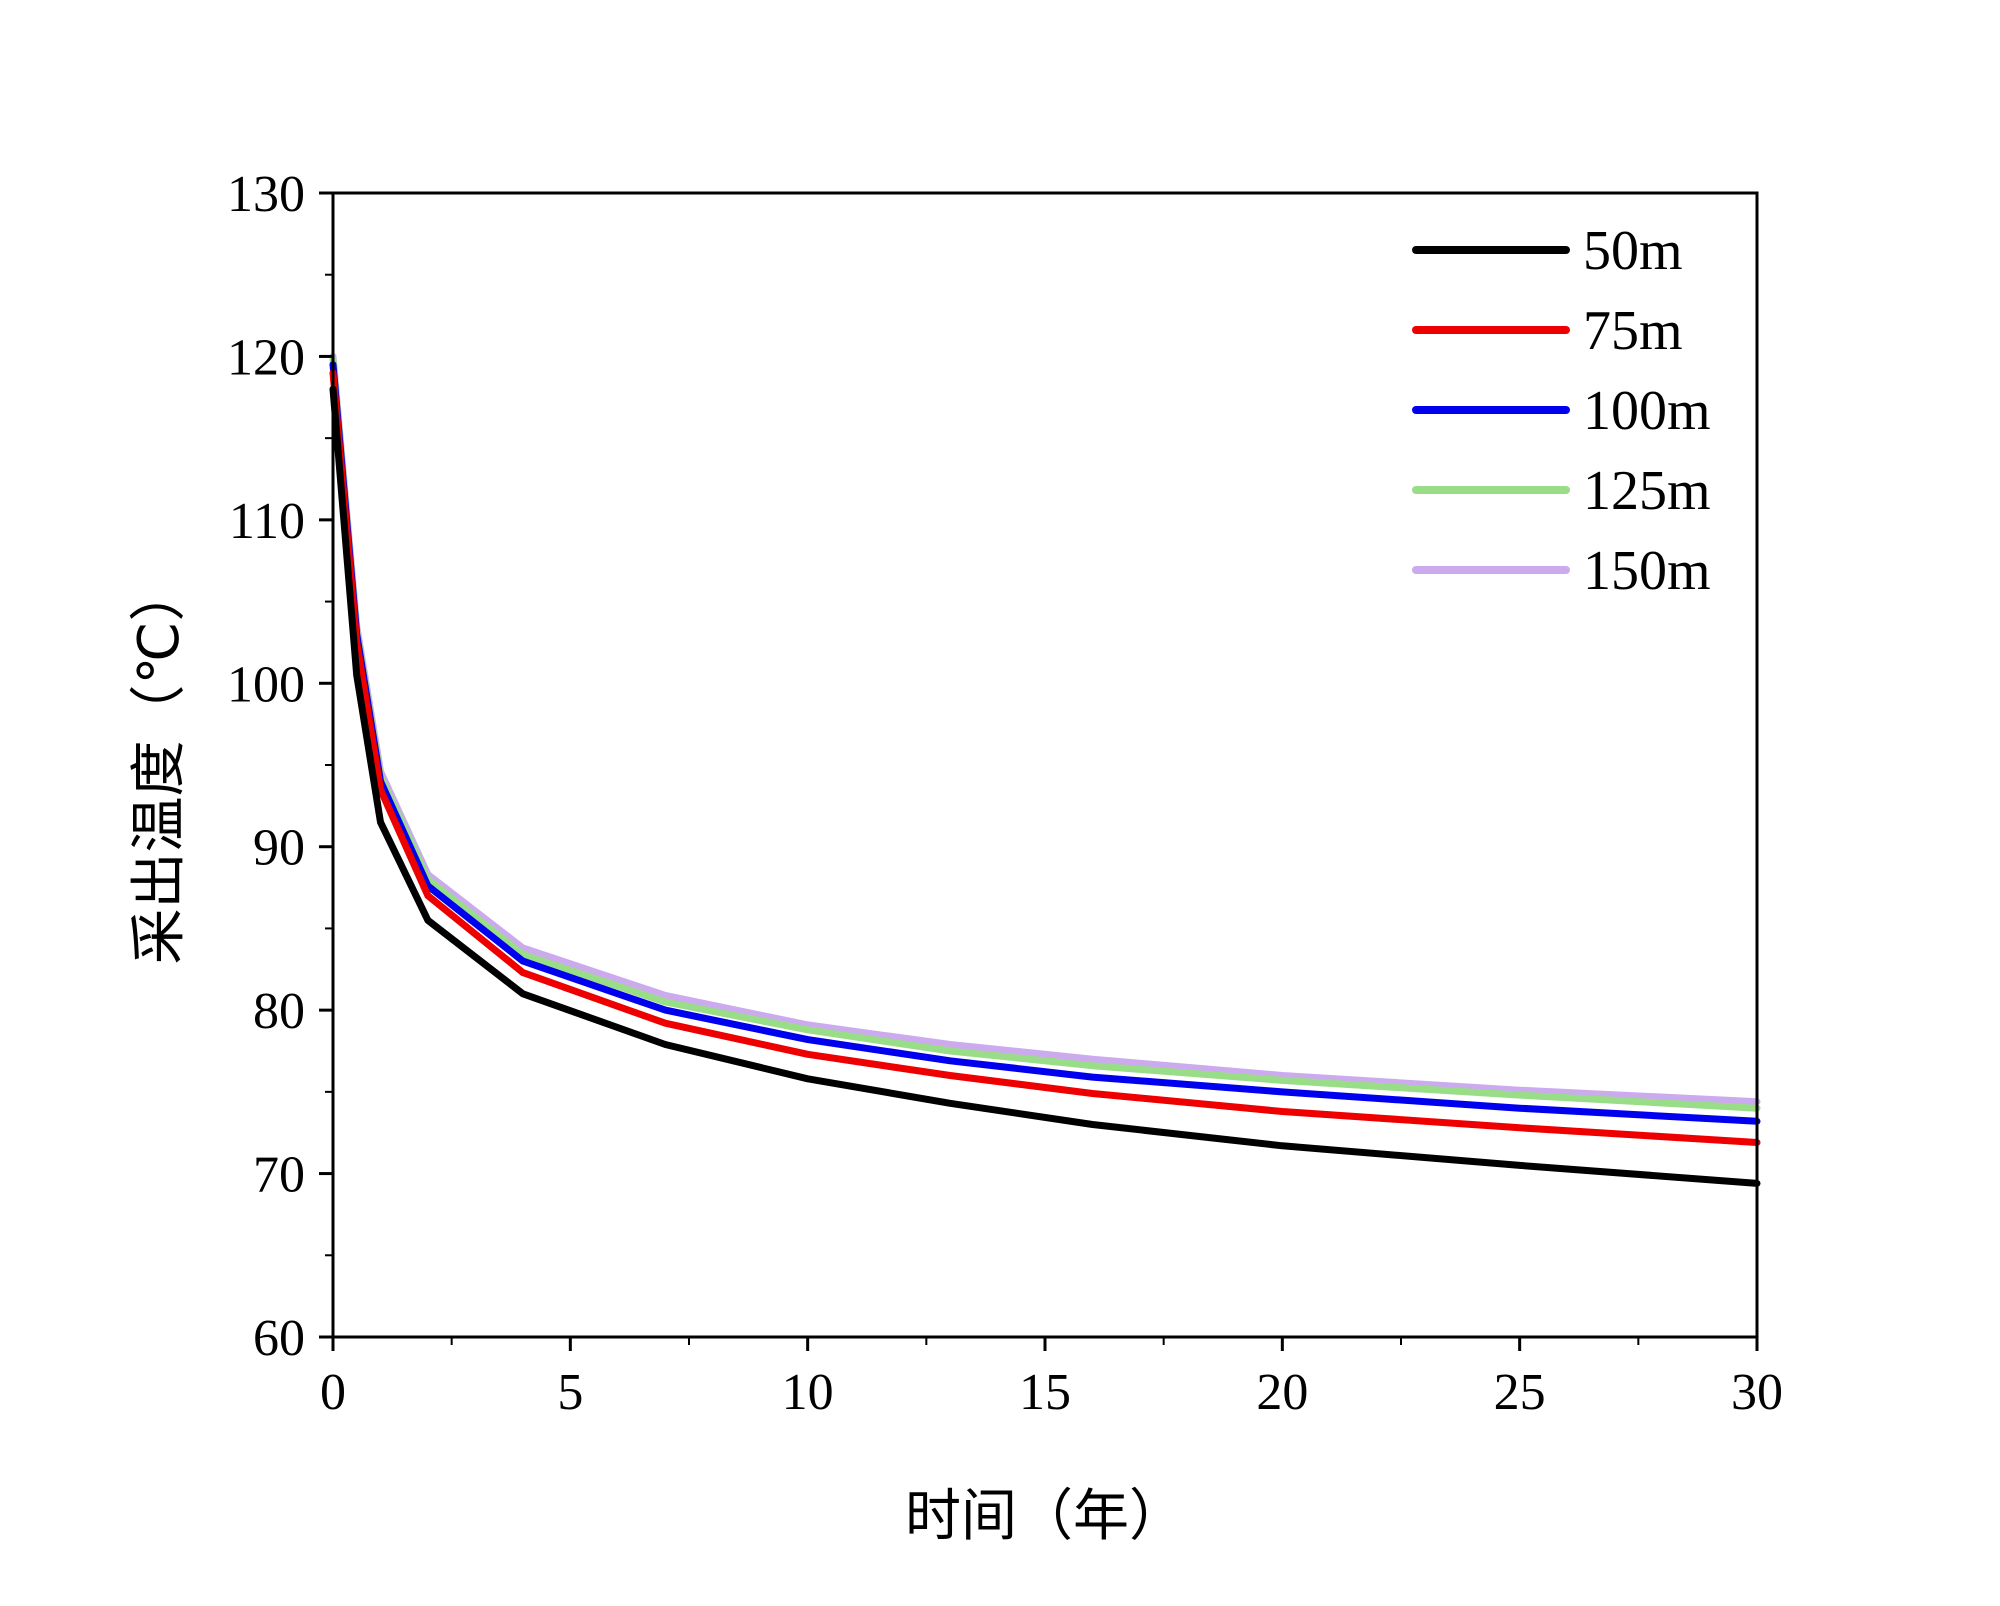 The height and width of the screenshot is (1606, 2000). What do you see at coordinates (279, 1338) in the screenshot?
I see `y-tick-label: 60` at bounding box center [279, 1338].